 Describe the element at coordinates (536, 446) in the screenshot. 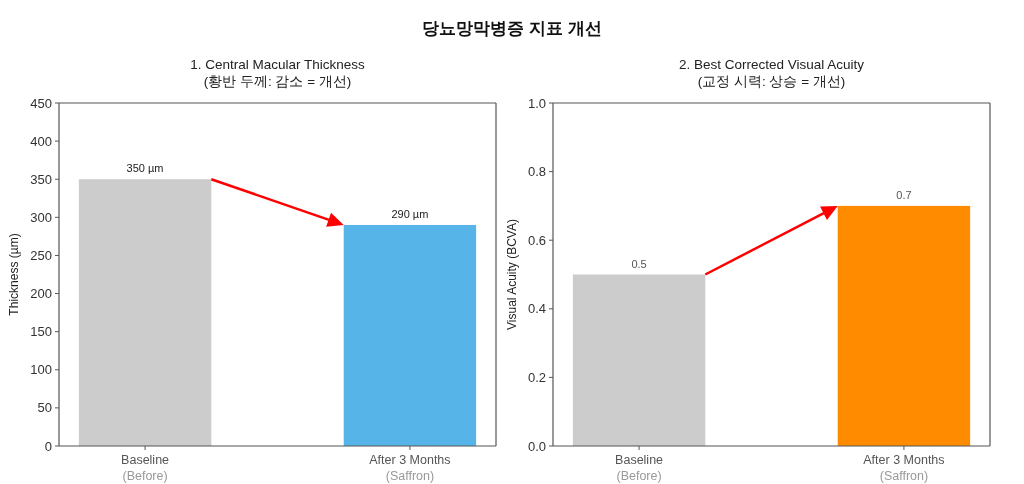

I see `y-tick-label: 0.0` at that location.